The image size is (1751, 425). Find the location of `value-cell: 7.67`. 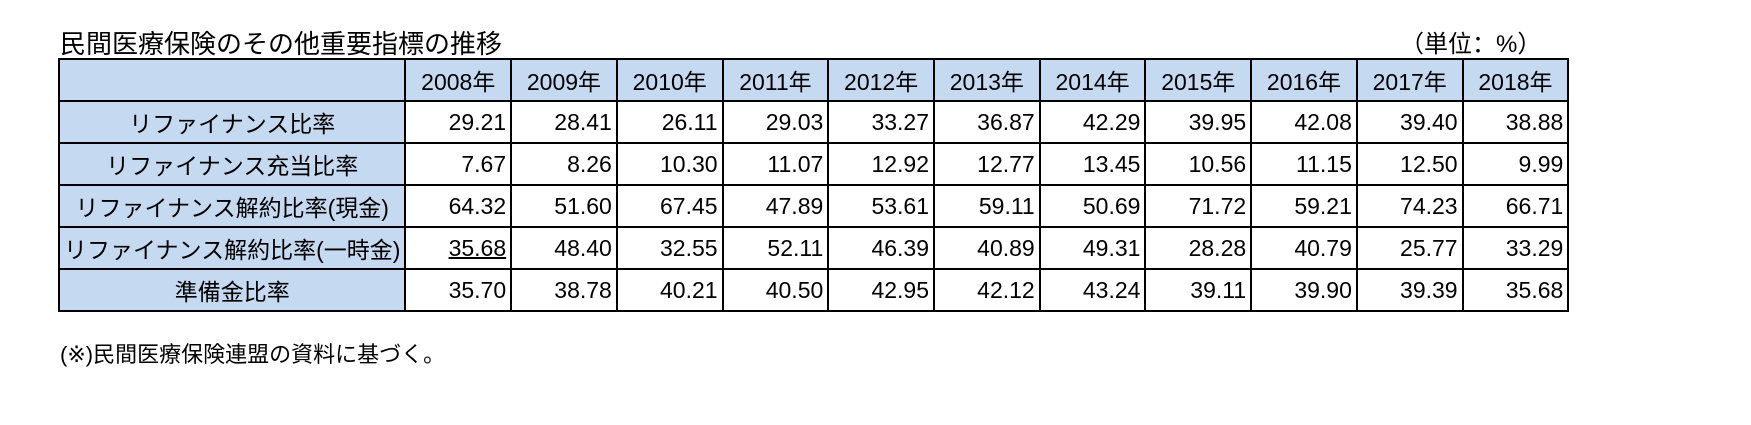

value-cell: 7.67 is located at coordinates (458, 164).